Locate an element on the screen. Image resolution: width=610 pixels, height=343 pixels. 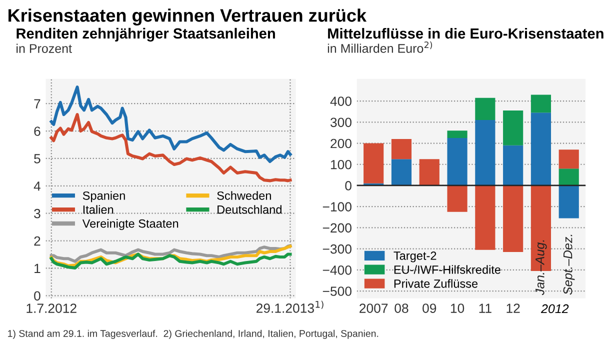
y-tick-label: −200 is located at coordinates (337, 228).